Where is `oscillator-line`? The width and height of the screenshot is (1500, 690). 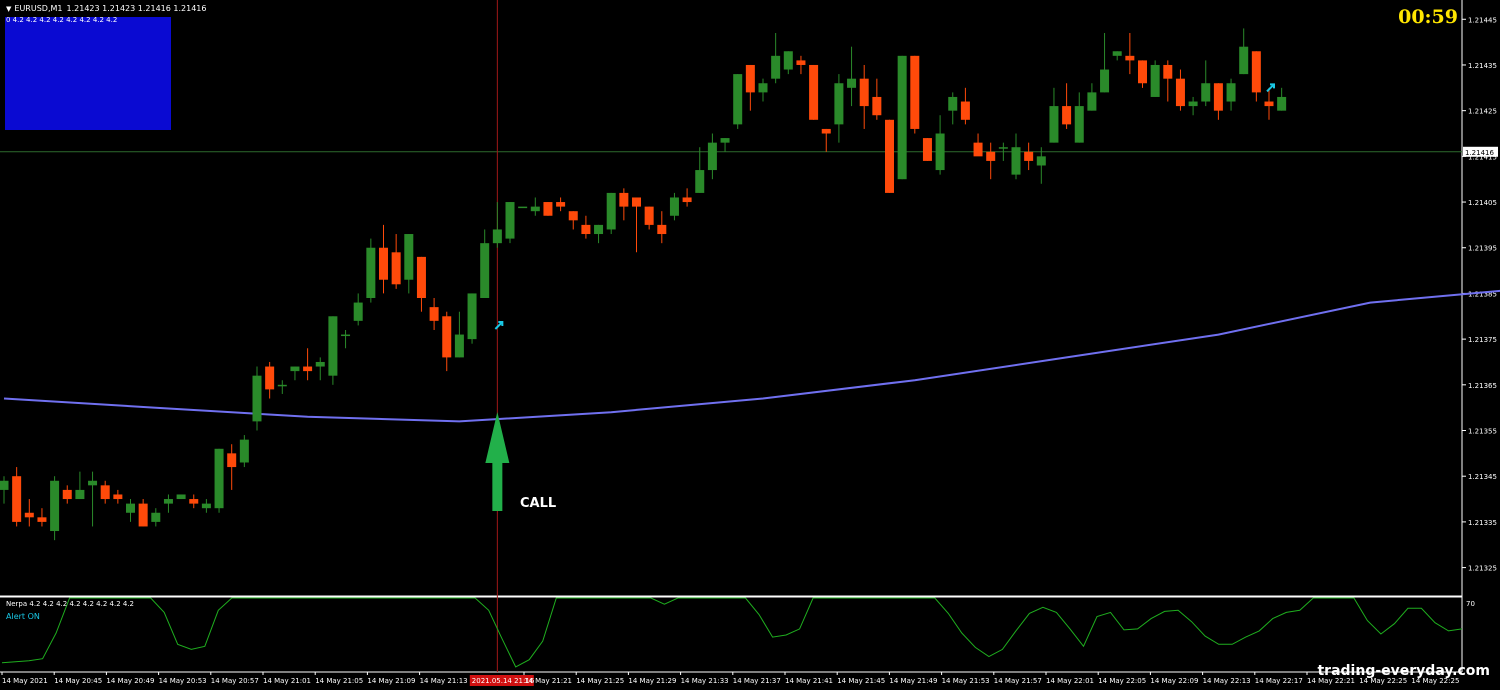 oscillator-line is located at coordinates (732, 632).